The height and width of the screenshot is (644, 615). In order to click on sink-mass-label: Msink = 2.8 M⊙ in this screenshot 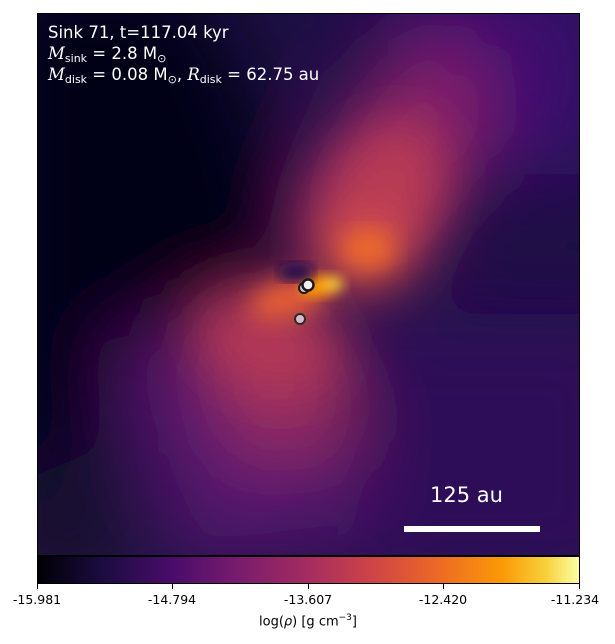, I will do `click(107, 54)`.